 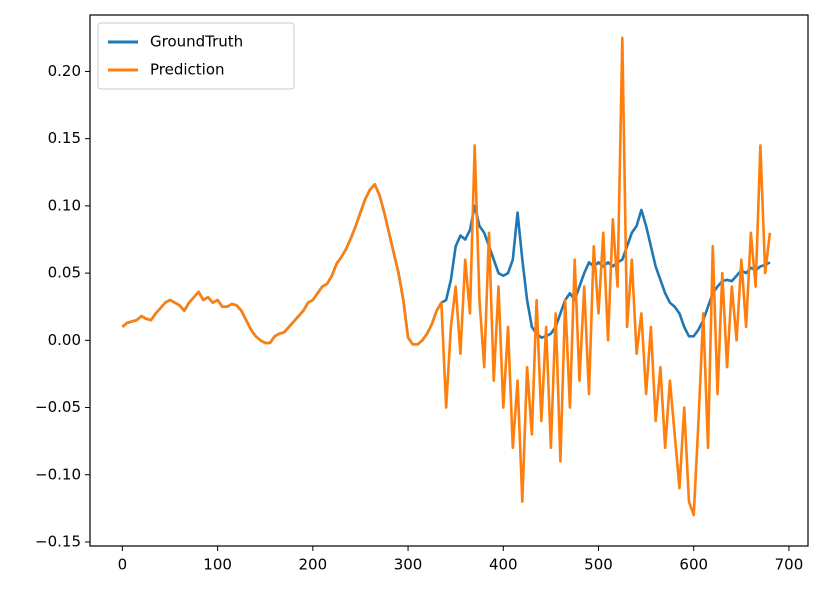 I want to click on legend-box, so click(x=196, y=56).